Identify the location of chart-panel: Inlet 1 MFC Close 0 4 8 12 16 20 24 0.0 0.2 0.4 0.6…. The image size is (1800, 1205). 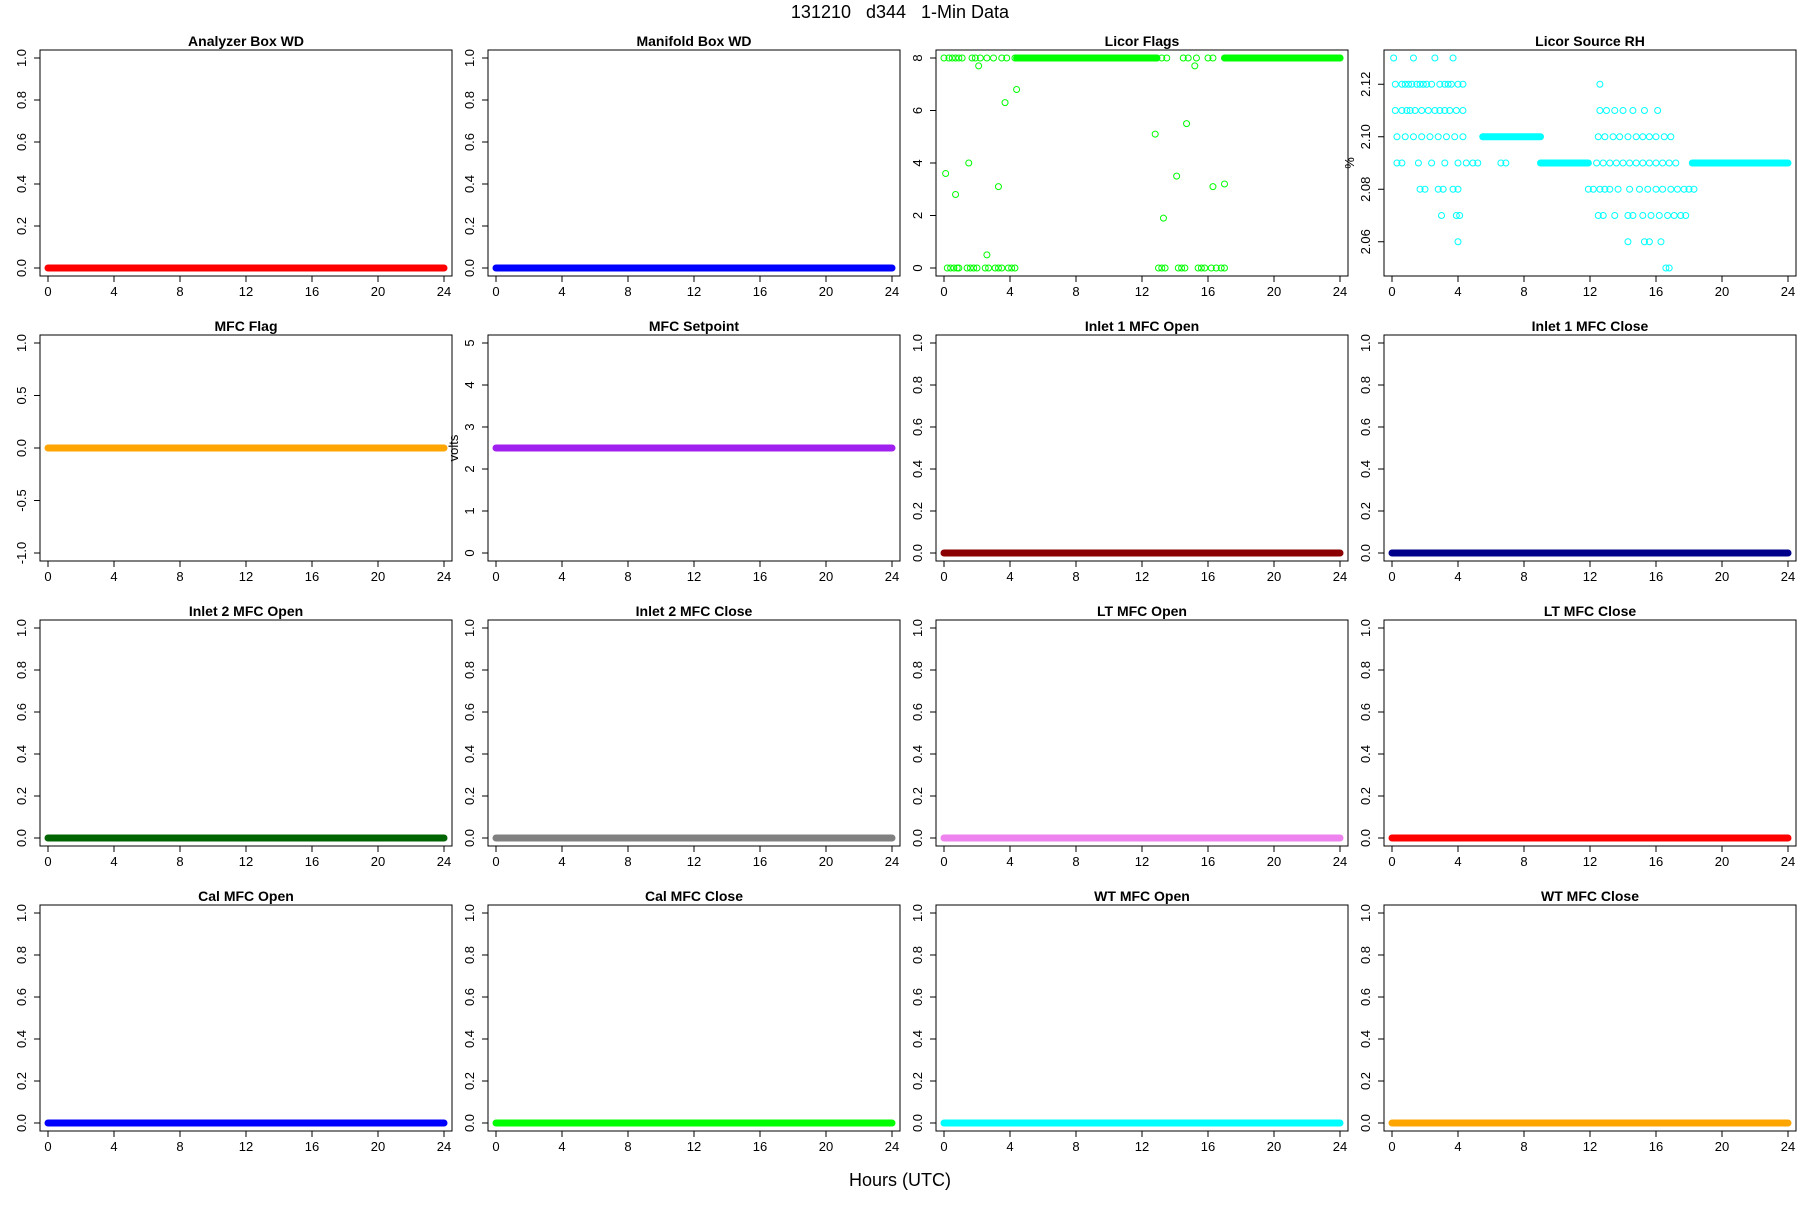
(1577, 451).